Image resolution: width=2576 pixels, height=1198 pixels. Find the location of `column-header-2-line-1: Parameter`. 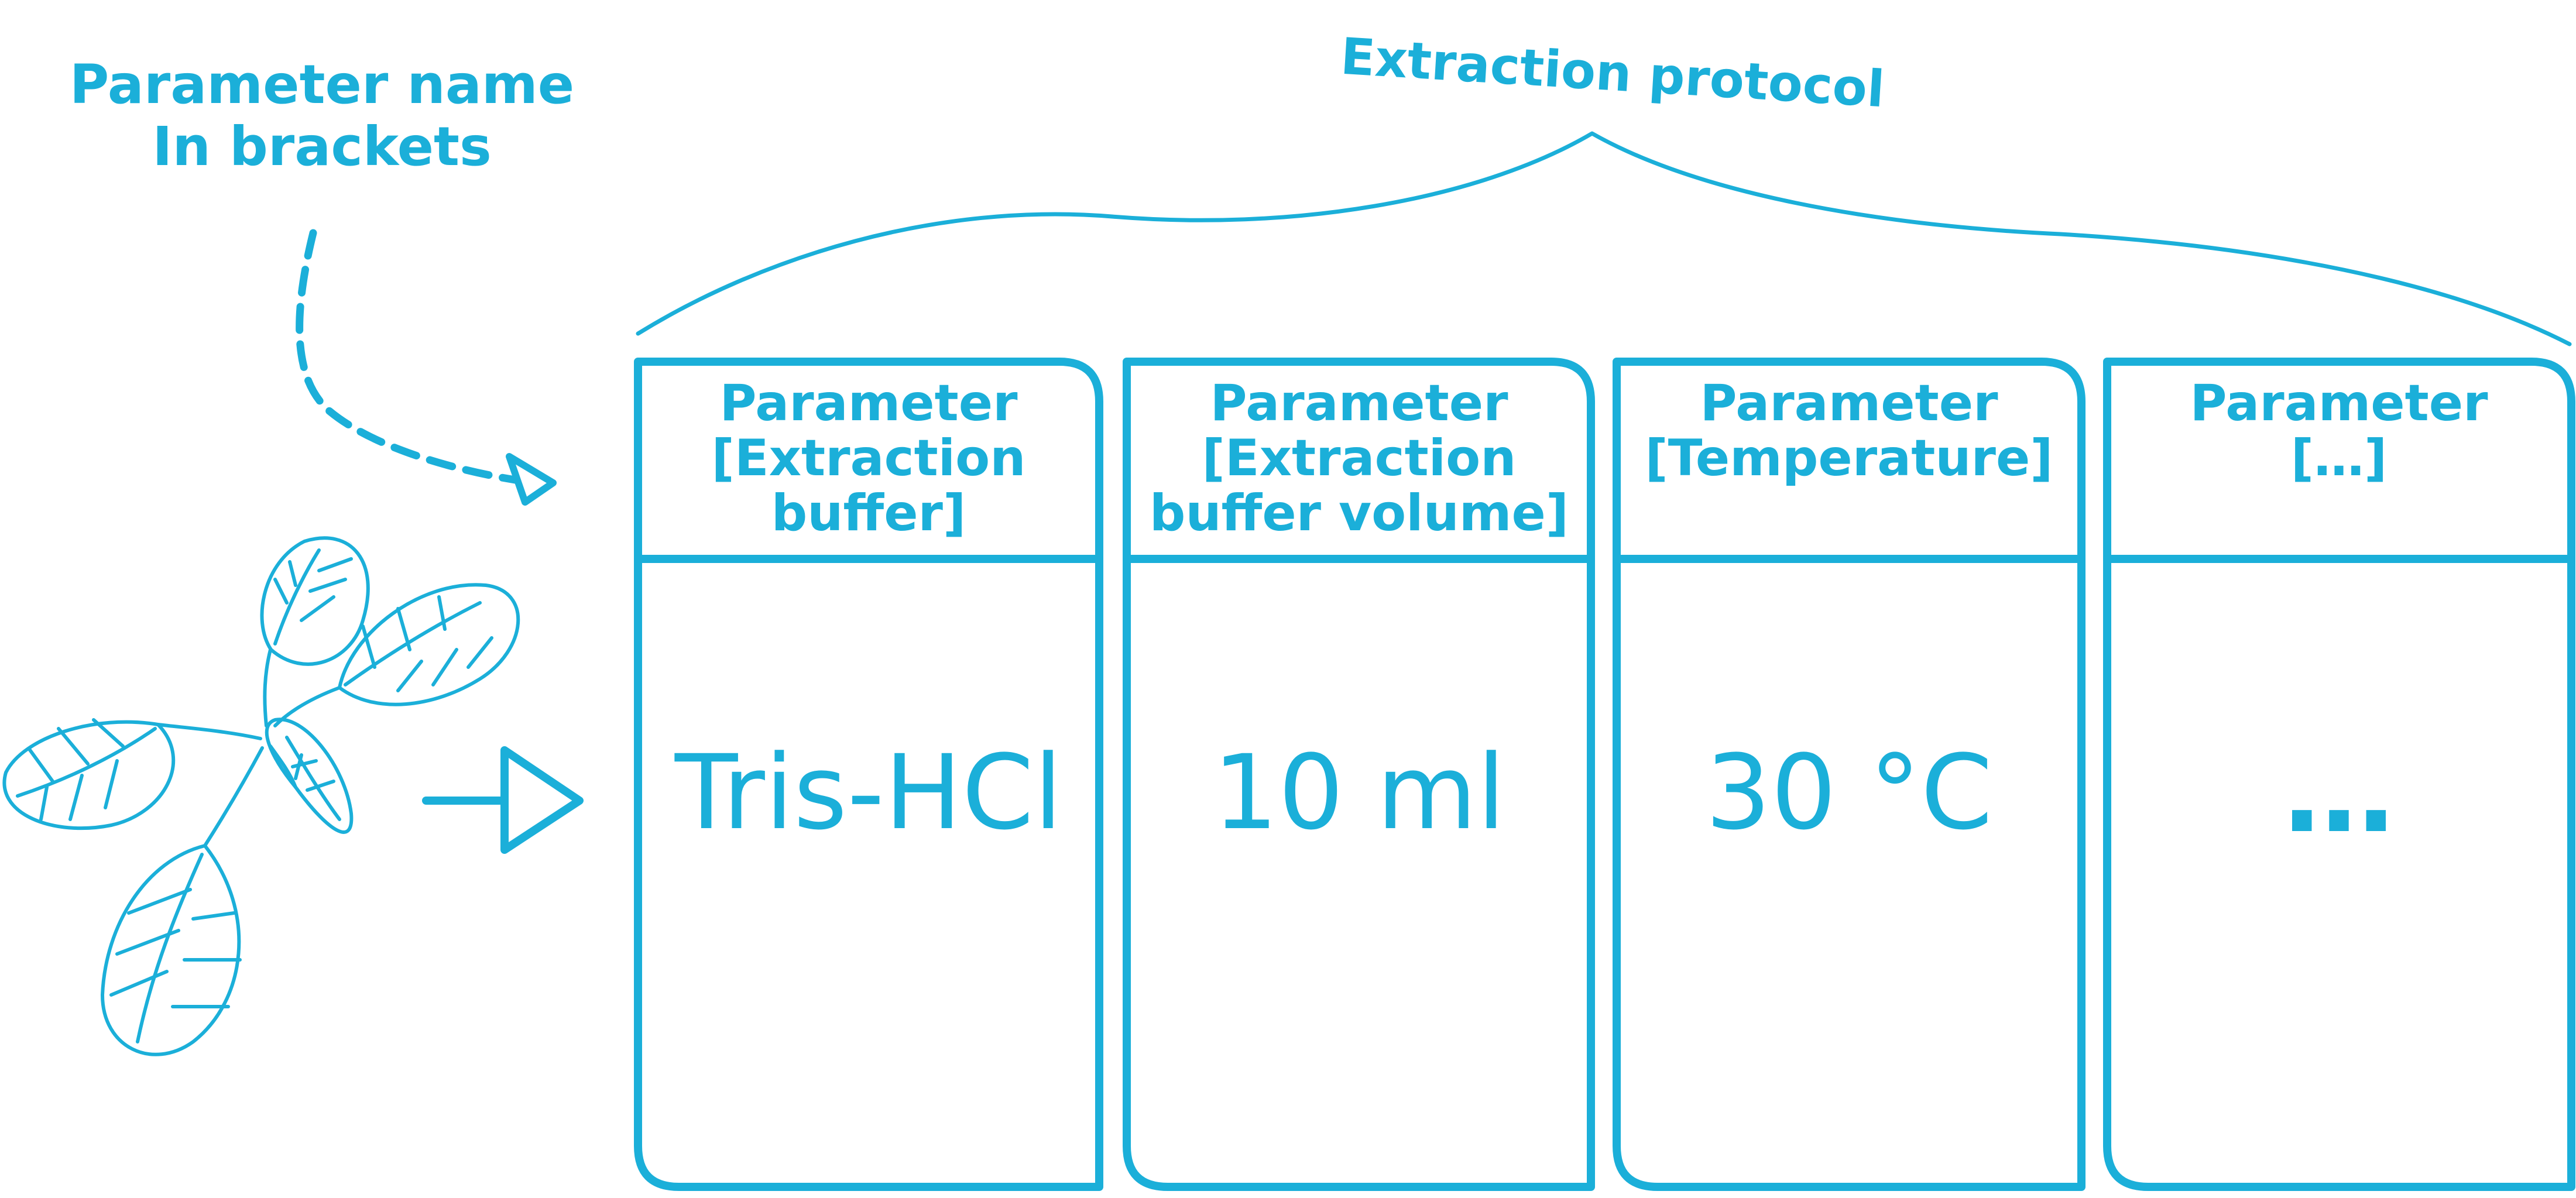

column-header-2-line-1: Parameter is located at coordinates (1359, 403).